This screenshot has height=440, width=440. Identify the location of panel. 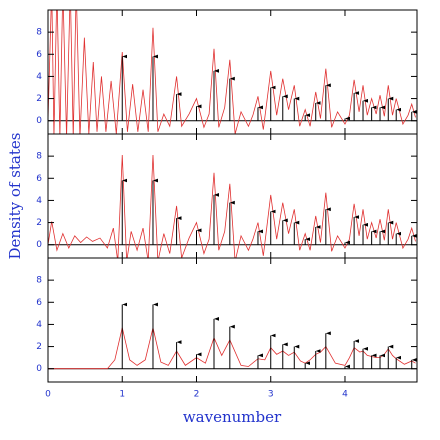
(232, 336).